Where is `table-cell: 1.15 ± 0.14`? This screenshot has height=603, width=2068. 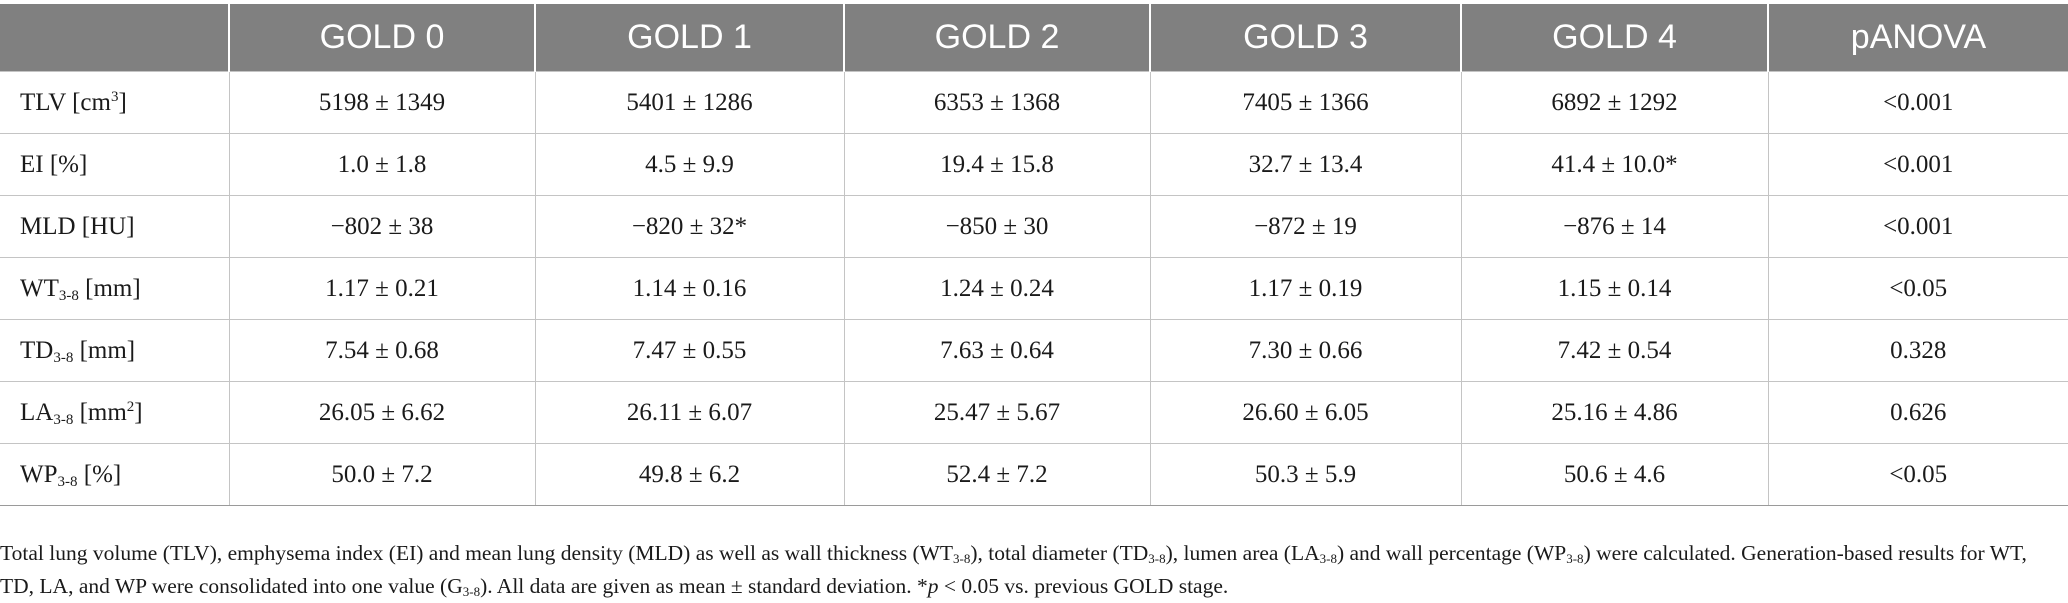 table-cell: 1.15 ± 0.14 is located at coordinates (1614, 288).